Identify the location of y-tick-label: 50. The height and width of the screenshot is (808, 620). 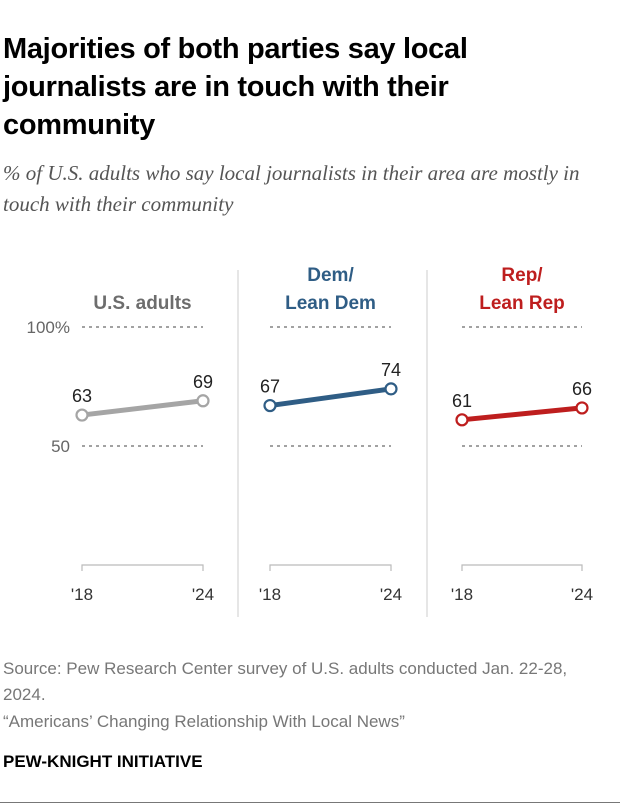
(60, 446).